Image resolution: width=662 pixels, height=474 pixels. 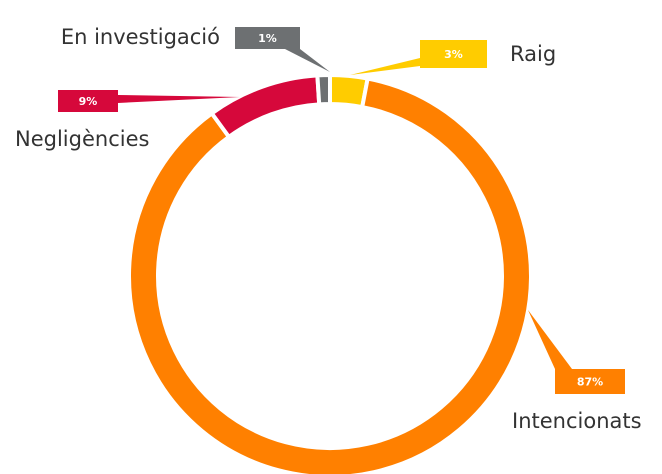 I want to click on value-label: 3%, so click(x=453, y=54).